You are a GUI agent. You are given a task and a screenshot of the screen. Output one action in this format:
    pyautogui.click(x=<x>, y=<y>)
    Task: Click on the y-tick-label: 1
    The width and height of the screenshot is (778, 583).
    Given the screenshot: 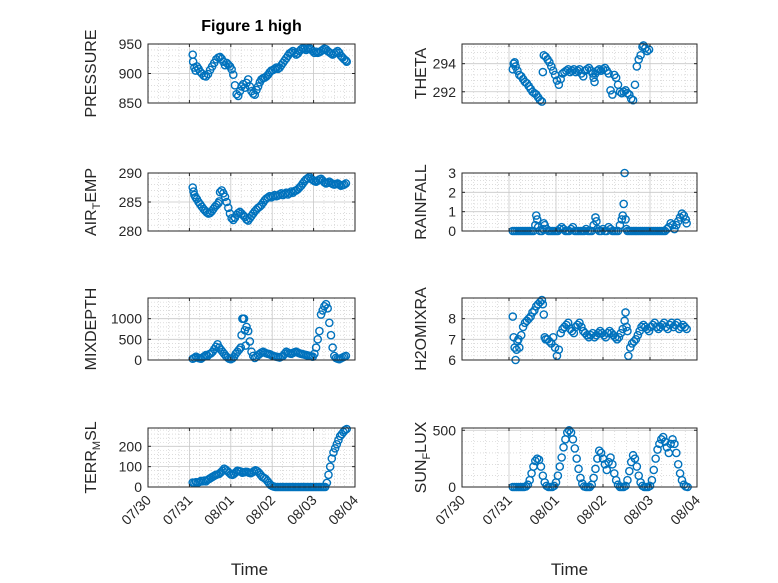 What is the action you would take?
    pyautogui.click(x=452, y=212)
    